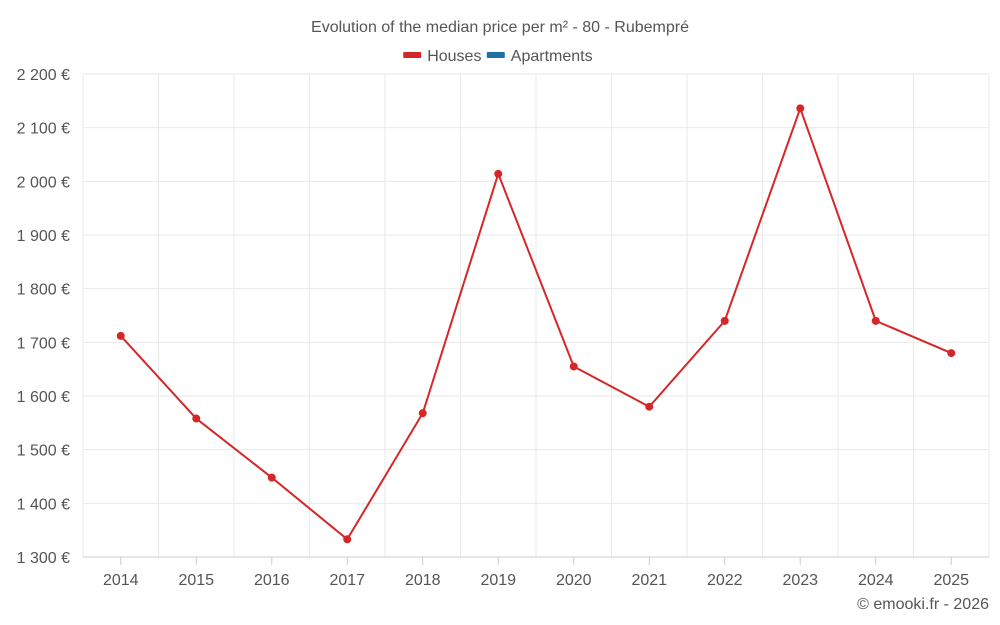 The width and height of the screenshot is (1000, 625). I want to click on x-tick-label: 2017, so click(347, 580).